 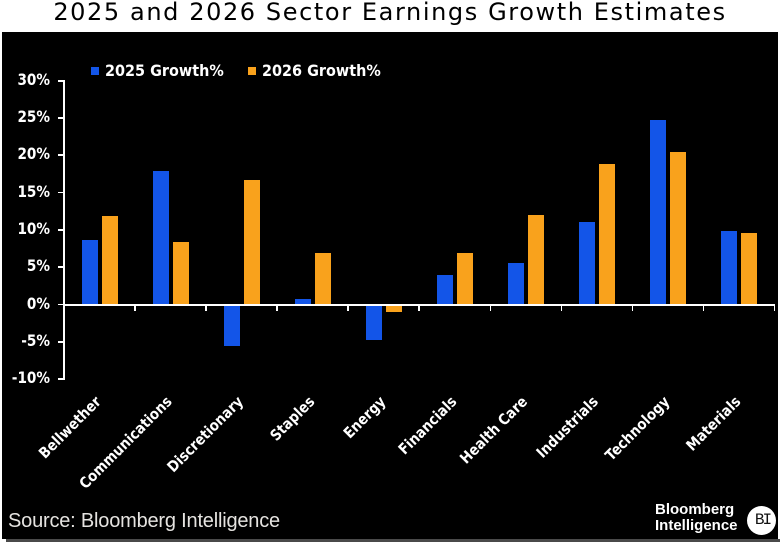 I want to click on bar-2026-discretionary, so click(x=251, y=242).